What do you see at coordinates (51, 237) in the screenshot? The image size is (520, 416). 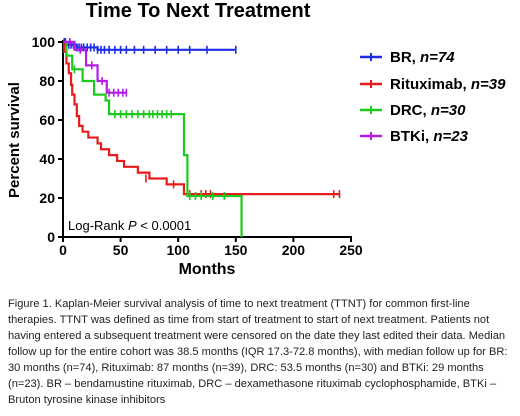 I see `y-tick-label: 0` at bounding box center [51, 237].